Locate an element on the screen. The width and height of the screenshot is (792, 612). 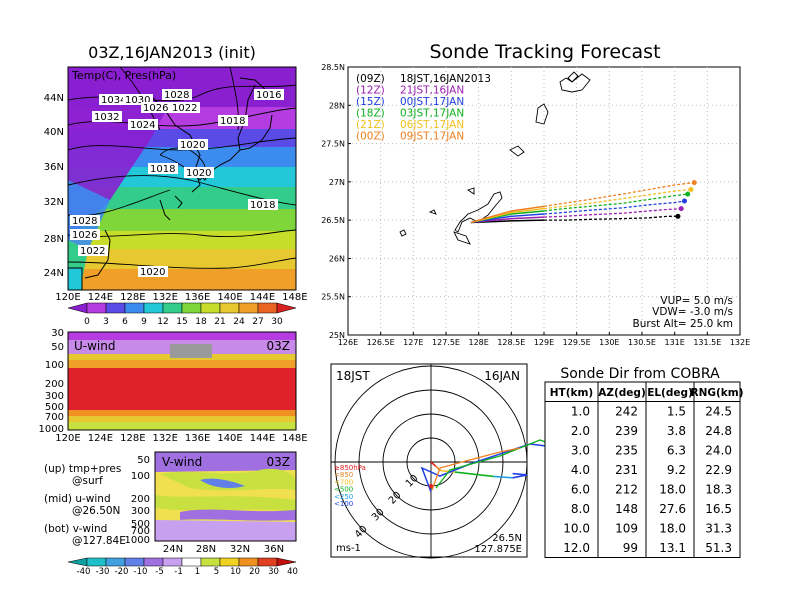
note-mid-line1: (mid) u-wind is located at coordinates (77, 499).